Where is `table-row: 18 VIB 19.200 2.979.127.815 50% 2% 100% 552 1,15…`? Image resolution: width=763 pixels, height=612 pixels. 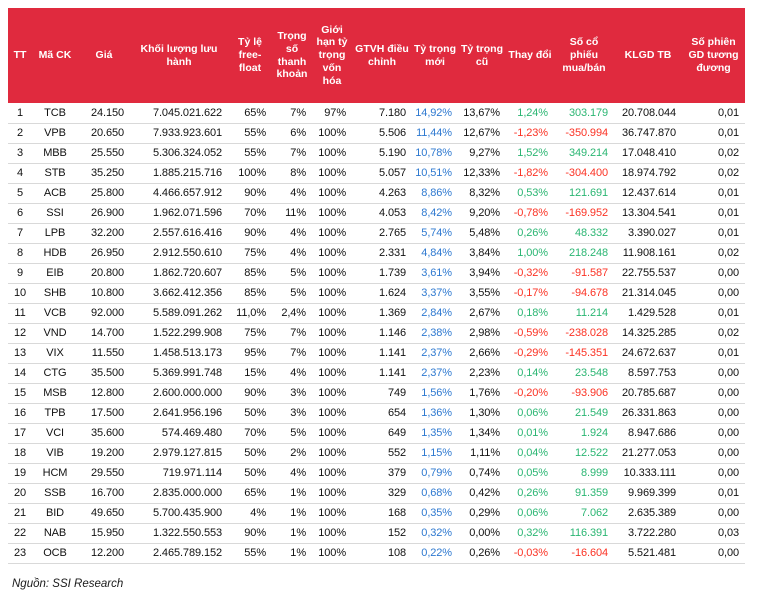 table-row: 18 VIB 19.200 2.979.127.815 50% 2% 100% 552 1,15… is located at coordinates (376, 453).